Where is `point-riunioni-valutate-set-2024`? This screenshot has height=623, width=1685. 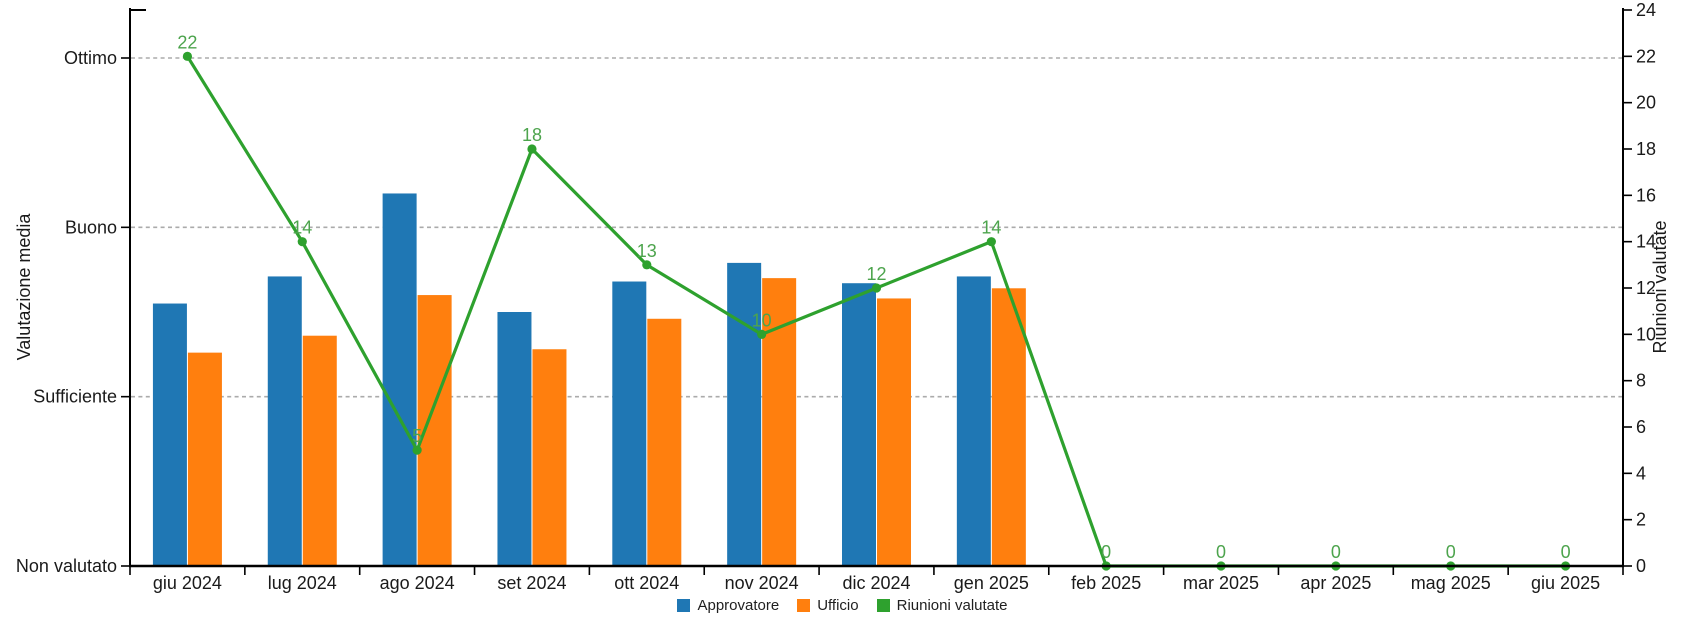
point-riunioni-valutate-set-2024 is located at coordinates (532, 149).